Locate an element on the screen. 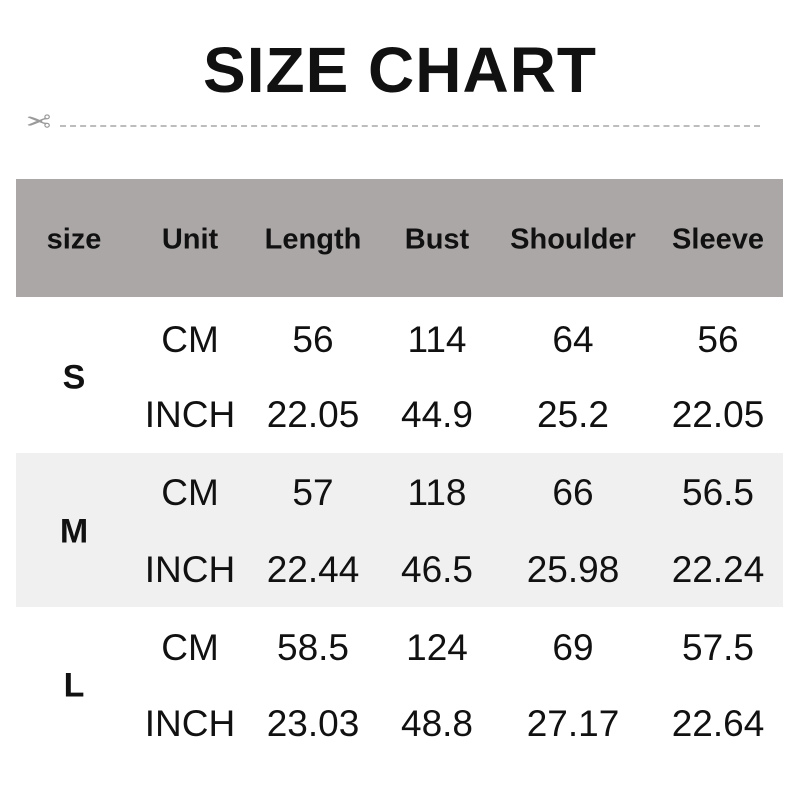 The width and height of the screenshot is (800, 800). measurement-value: 58.5 is located at coordinates (313, 647).